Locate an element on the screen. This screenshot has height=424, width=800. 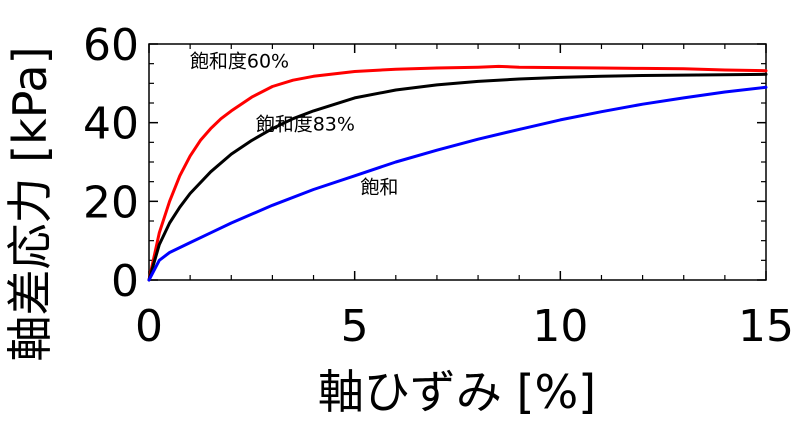
x-tick-label: 5 is located at coordinates (355, 326).